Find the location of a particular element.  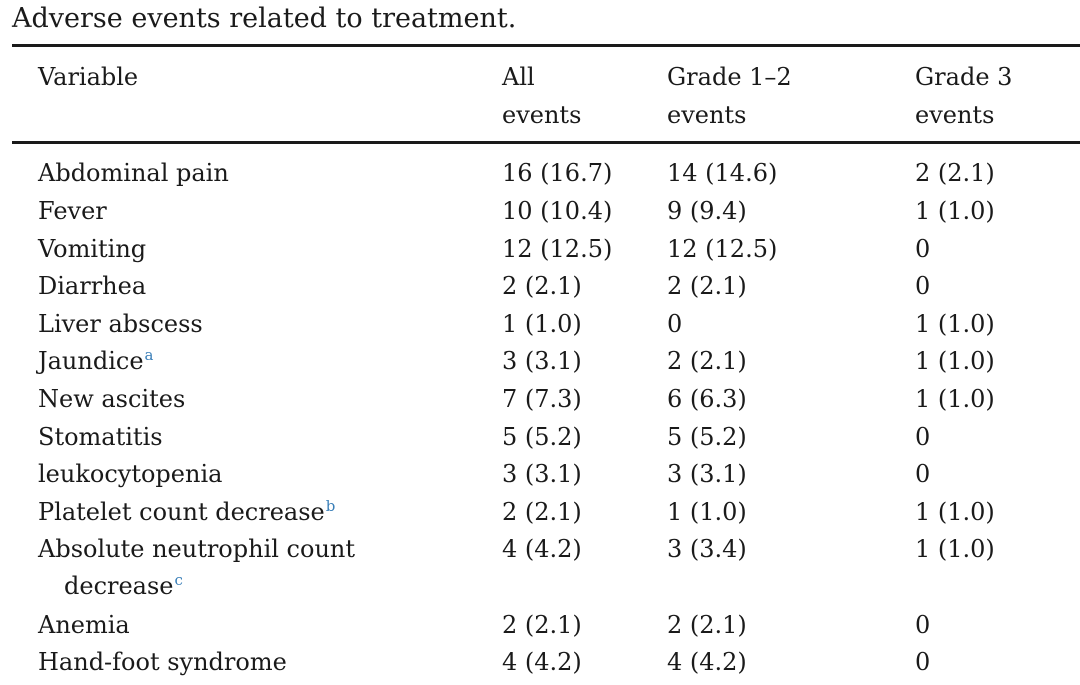

row-variable: Absolute neutrophil count is located at coordinates (197, 549).